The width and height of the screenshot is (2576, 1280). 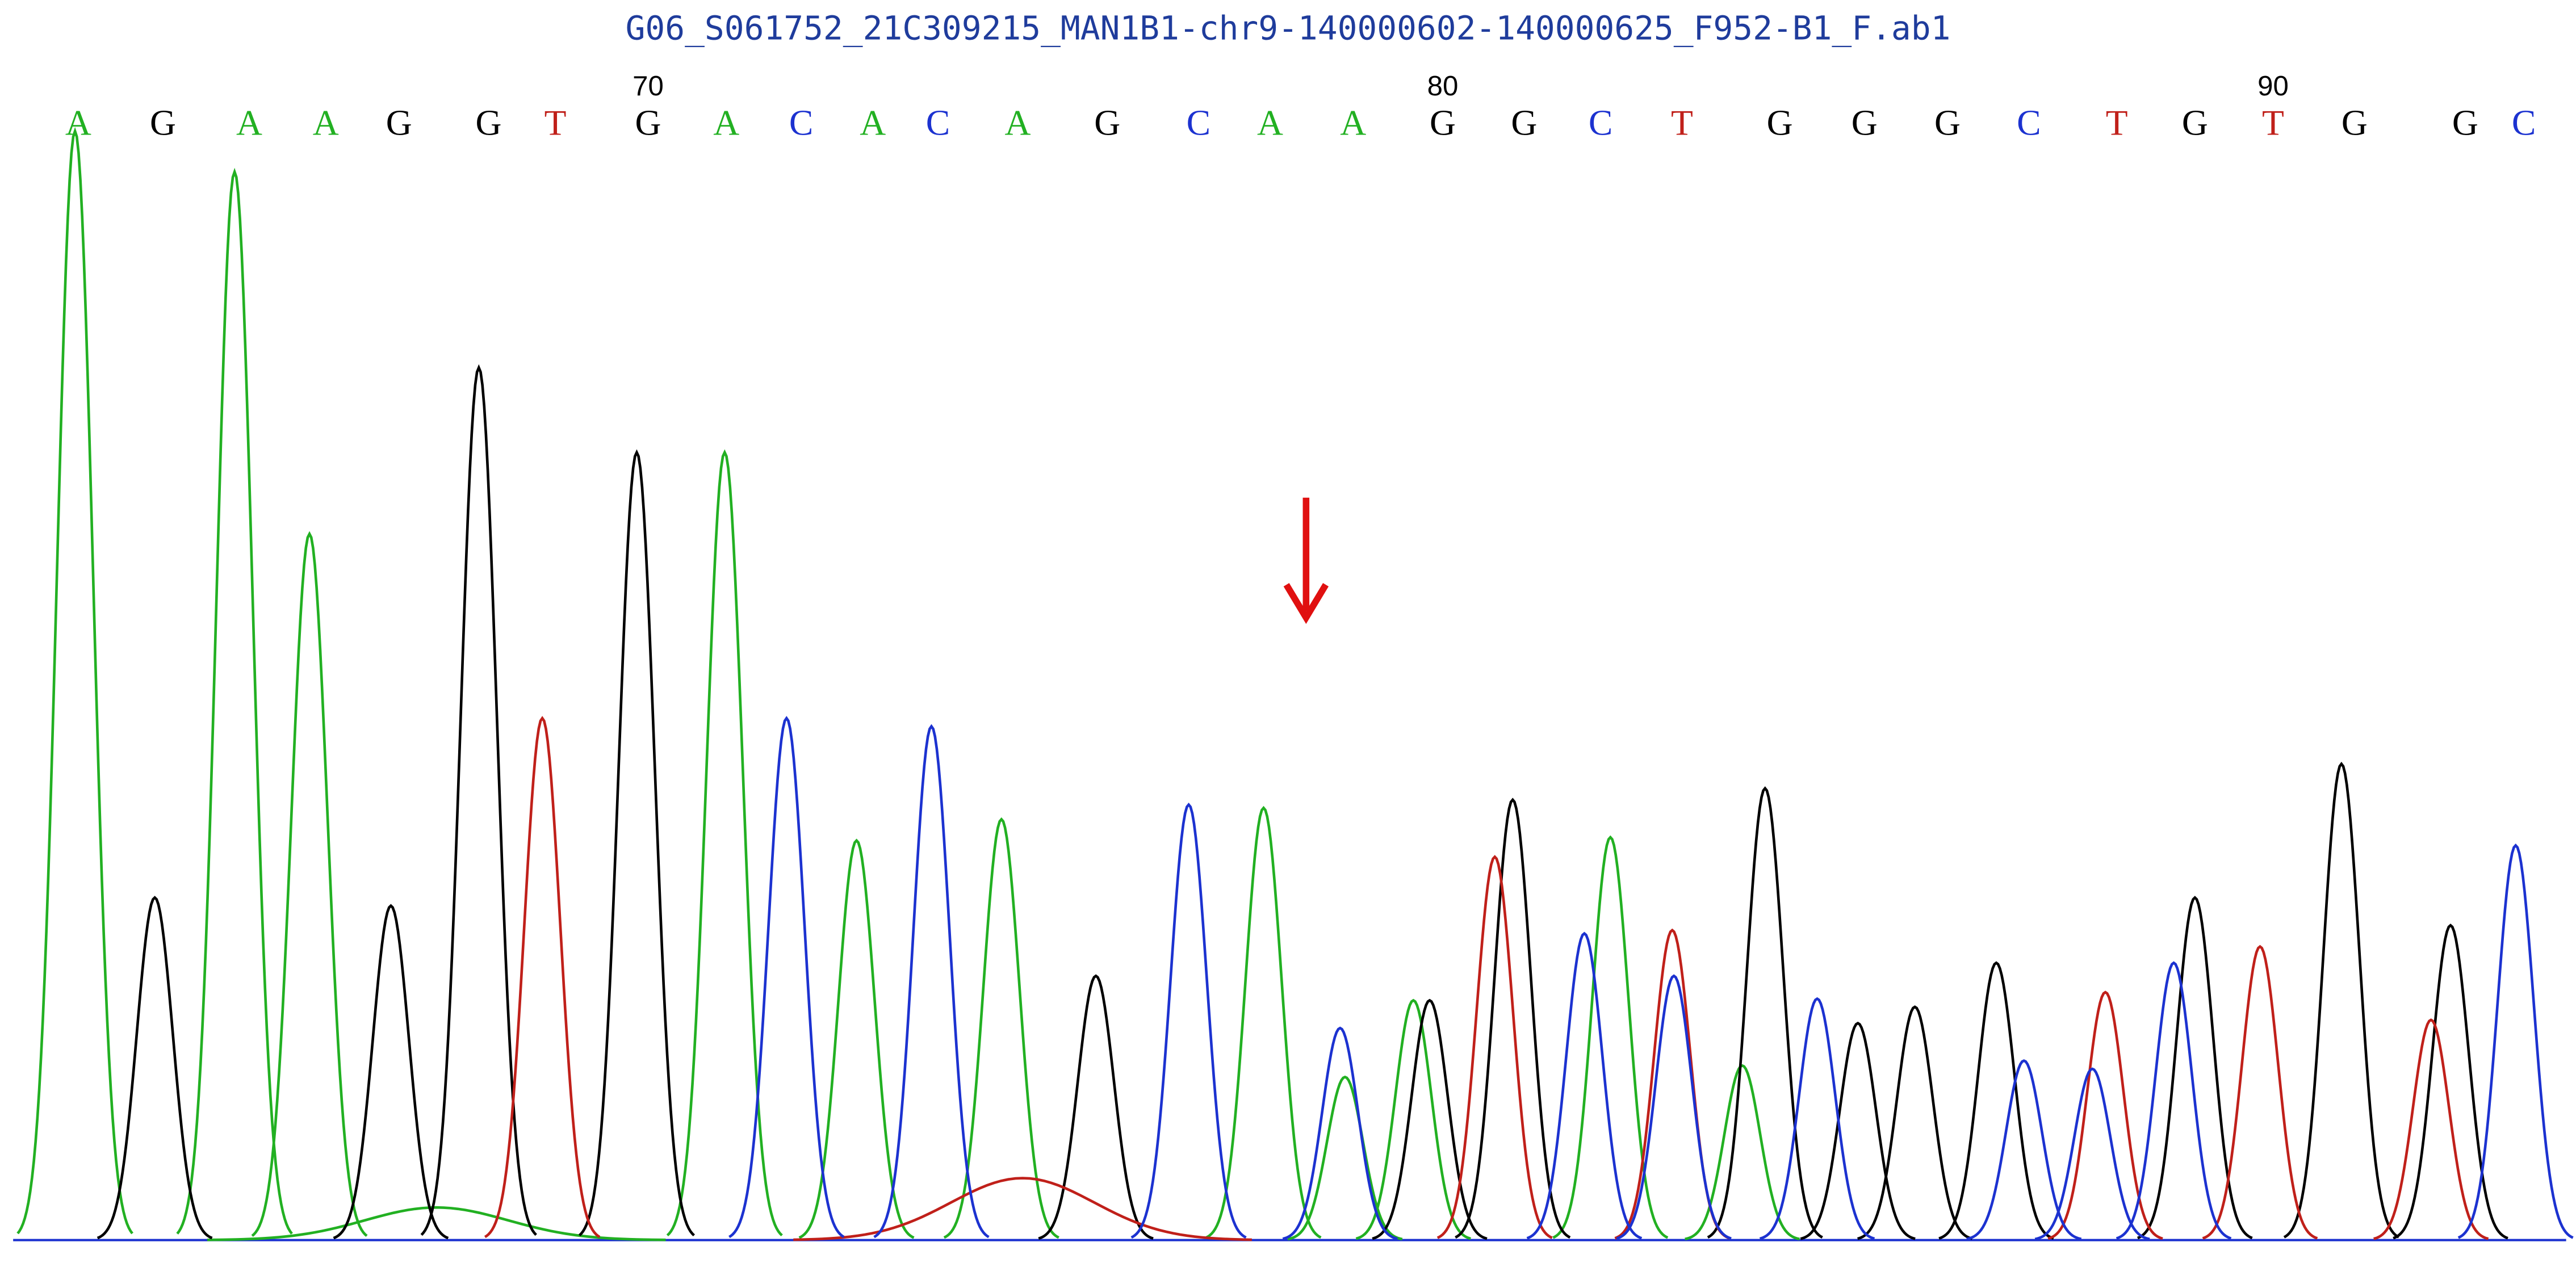 I want to click on annotation-arrow, so click(x=1306, y=560).